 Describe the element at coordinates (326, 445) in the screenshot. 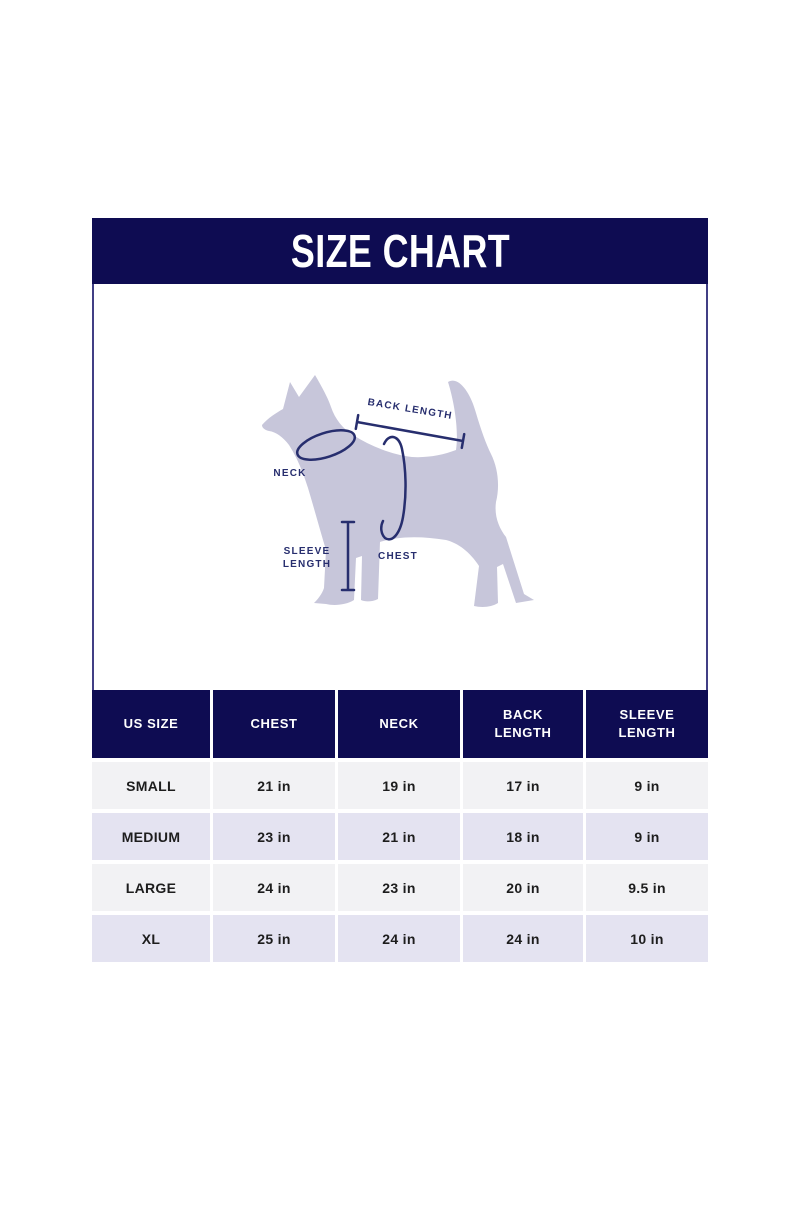

I see `neck-measure-ellipse` at that location.